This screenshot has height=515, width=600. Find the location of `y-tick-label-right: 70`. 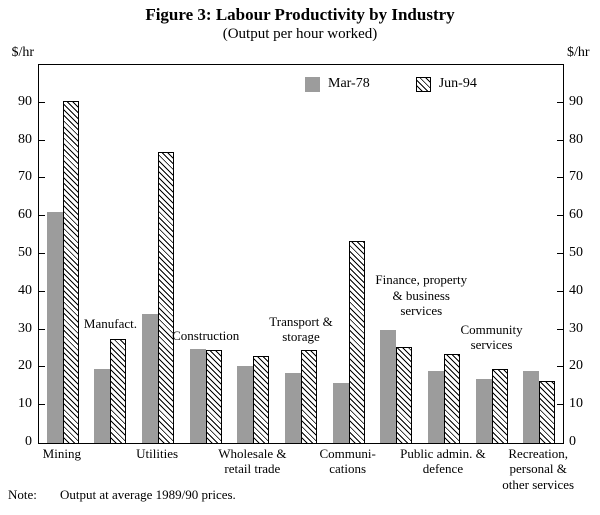

y-tick-label-right: 70 is located at coordinates (576, 177).